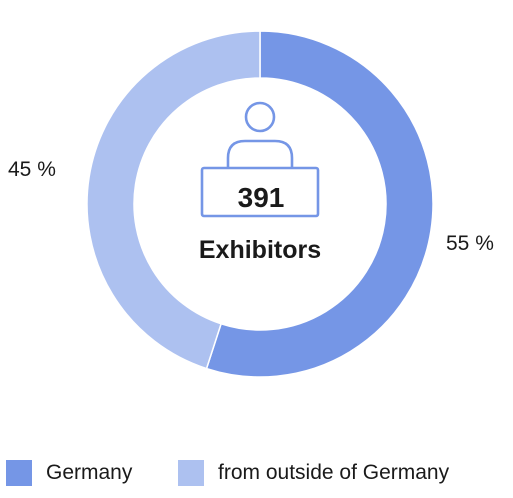 Image resolution: width=513 pixels, height=498 pixels. Describe the element at coordinates (89, 472) in the screenshot. I see `legend-label-germany: Germany` at that location.